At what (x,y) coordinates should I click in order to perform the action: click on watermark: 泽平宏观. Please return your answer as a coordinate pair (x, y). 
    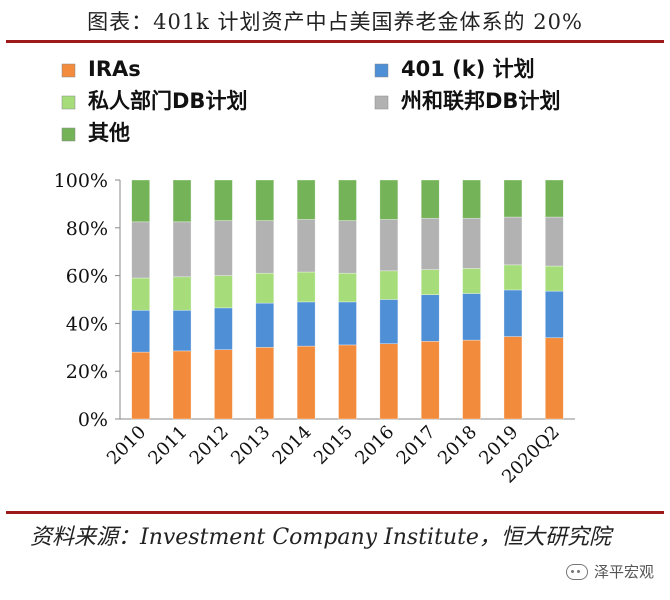
    Looking at the image, I should click on (609, 571).